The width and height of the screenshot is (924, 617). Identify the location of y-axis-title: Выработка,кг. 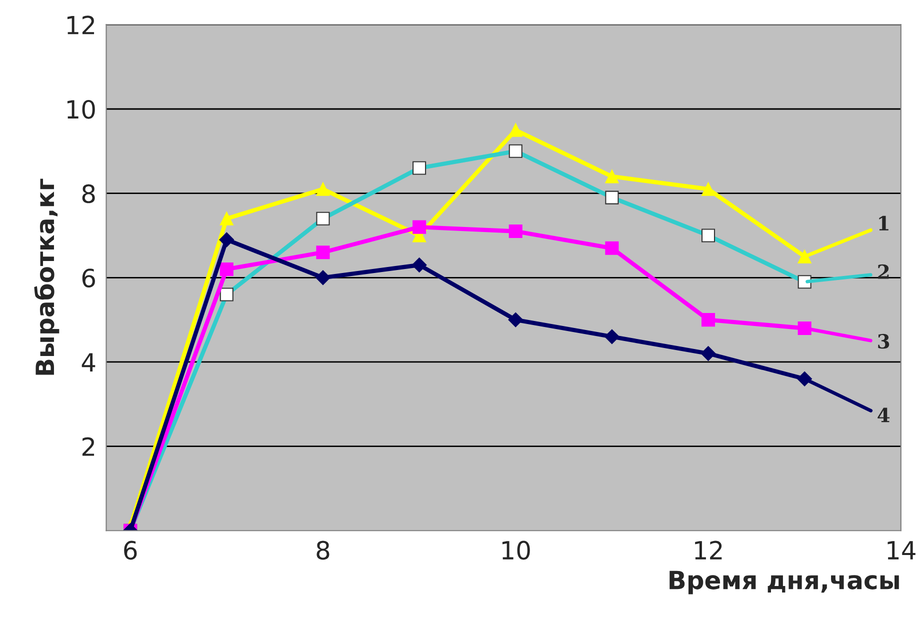
(47, 276).